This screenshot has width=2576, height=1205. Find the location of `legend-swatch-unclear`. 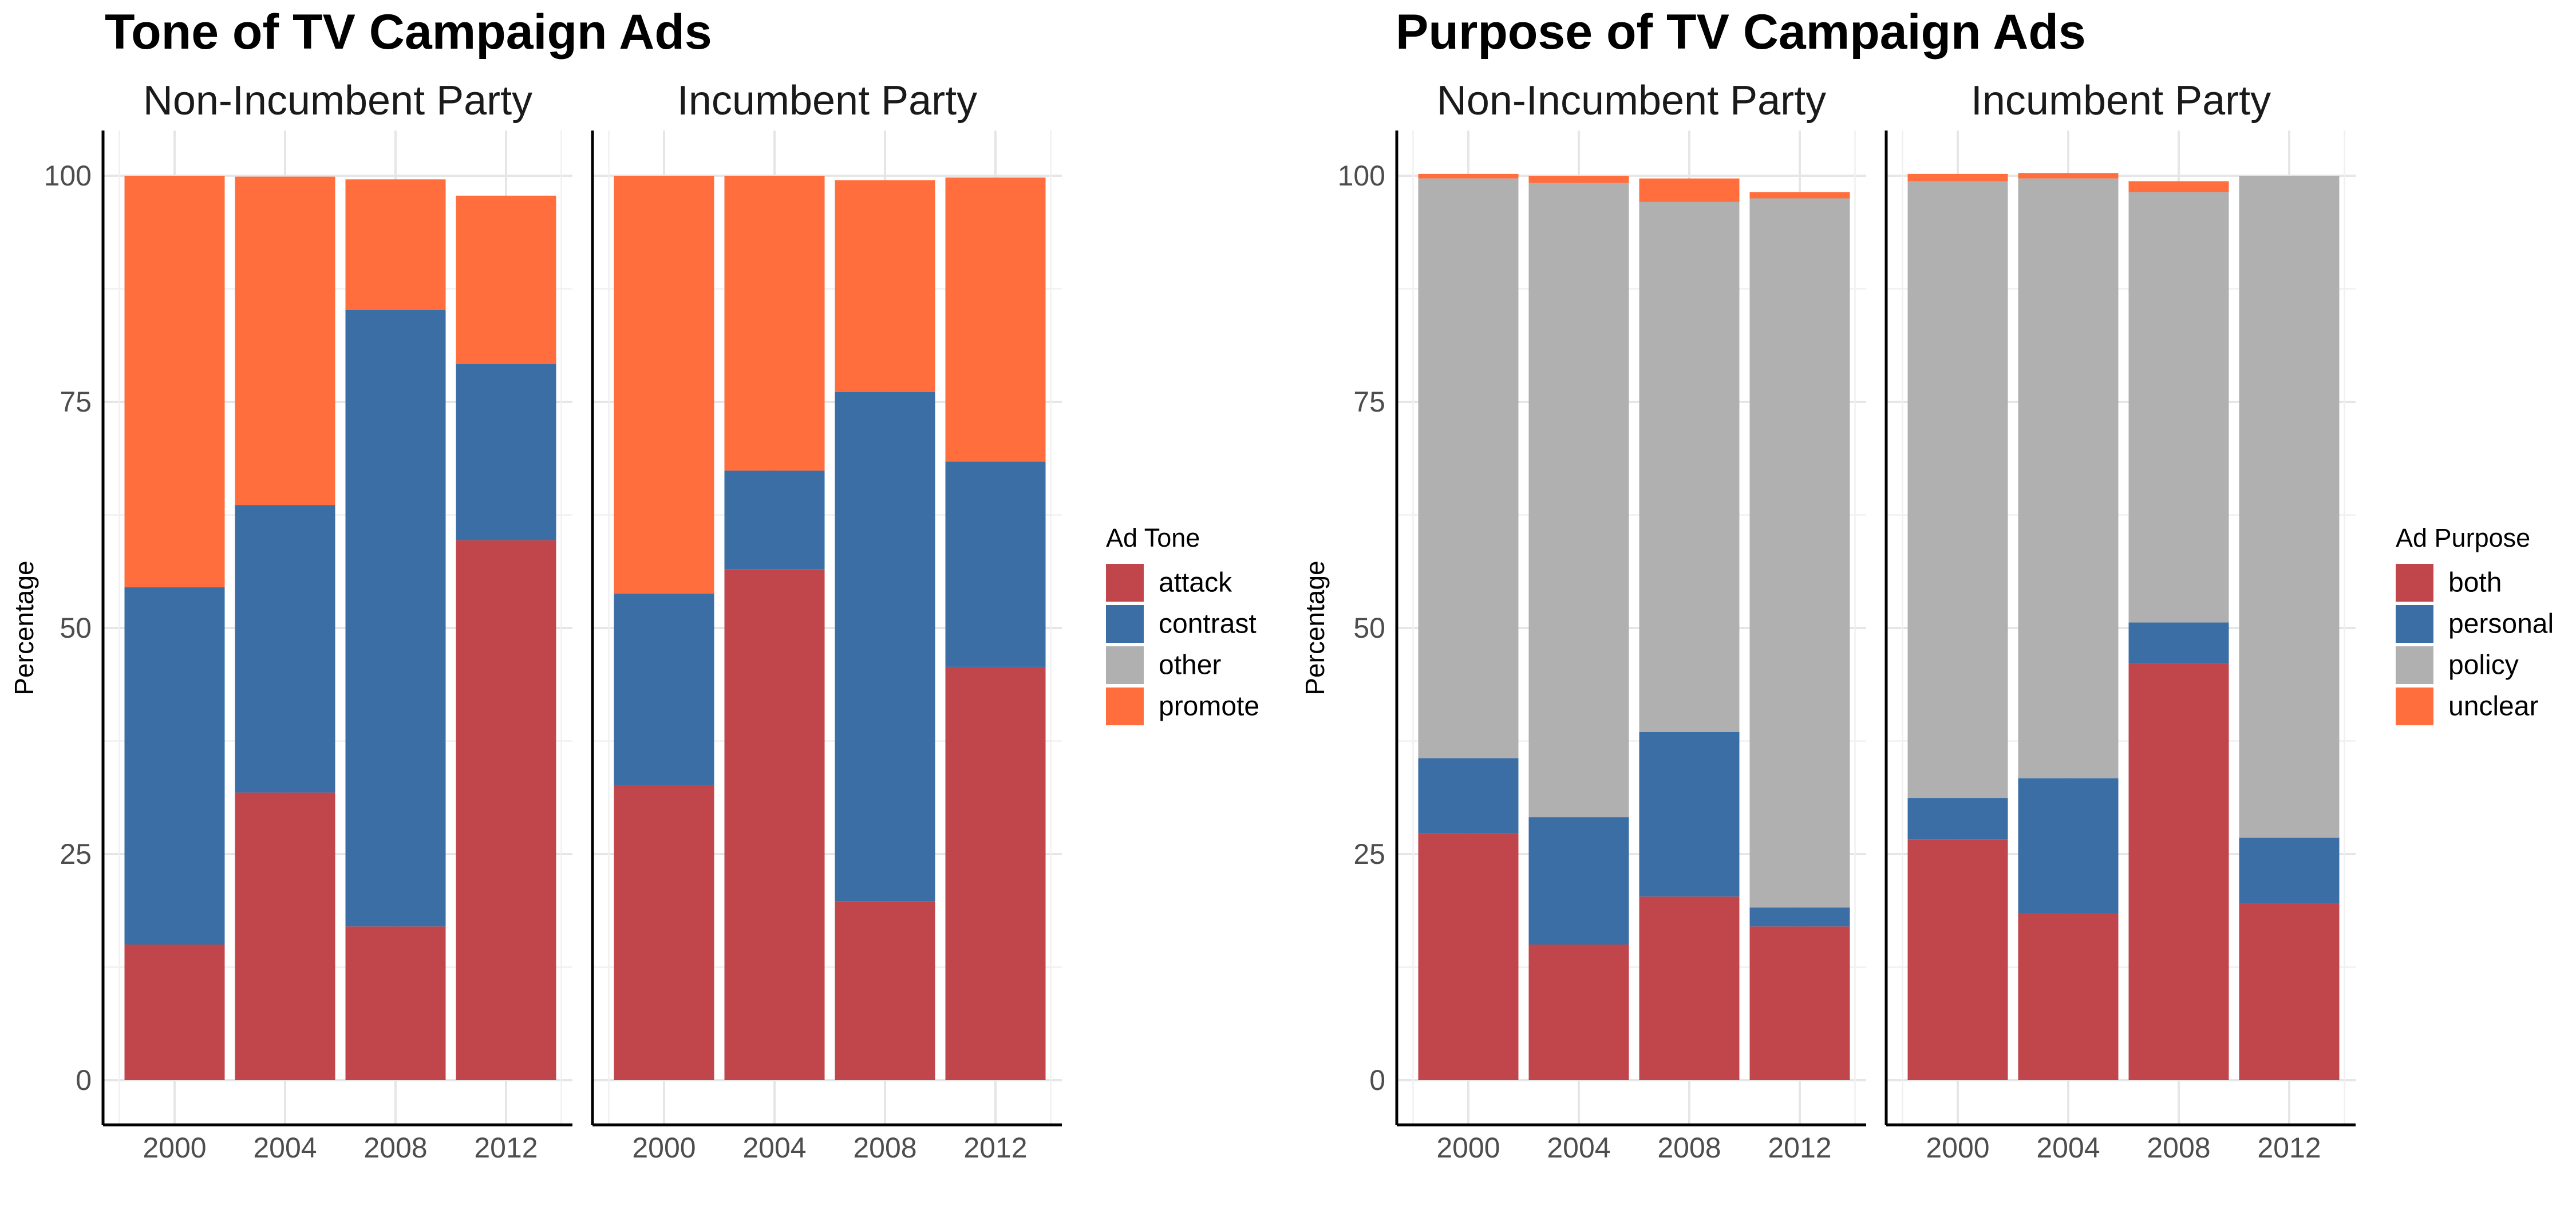

legend-swatch-unclear is located at coordinates (2414, 707).